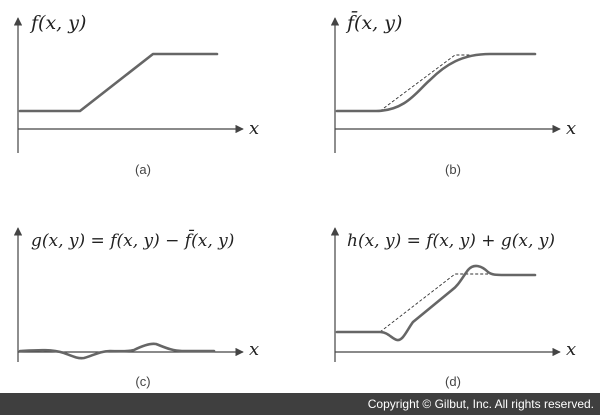 Image resolution: width=600 pixels, height=415 pixels. I want to click on panel-c-function-label: g(x, y) = f(x, y) − f̄(x, y), so click(132, 239).